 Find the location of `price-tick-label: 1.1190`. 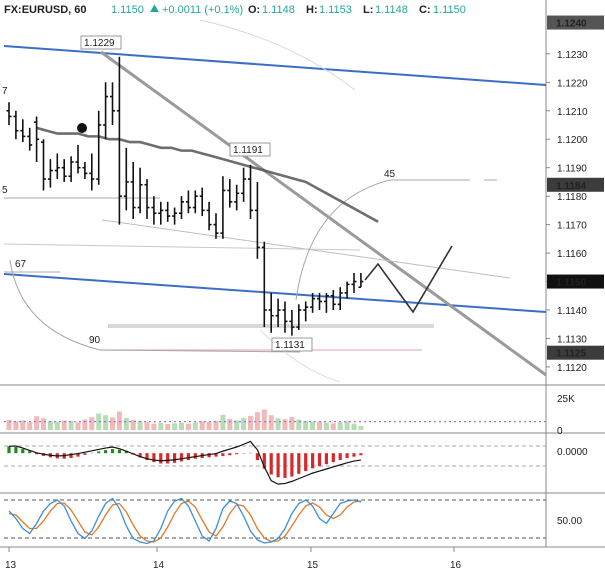

price-tick-label: 1.1190 is located at coordinates (572, 169).